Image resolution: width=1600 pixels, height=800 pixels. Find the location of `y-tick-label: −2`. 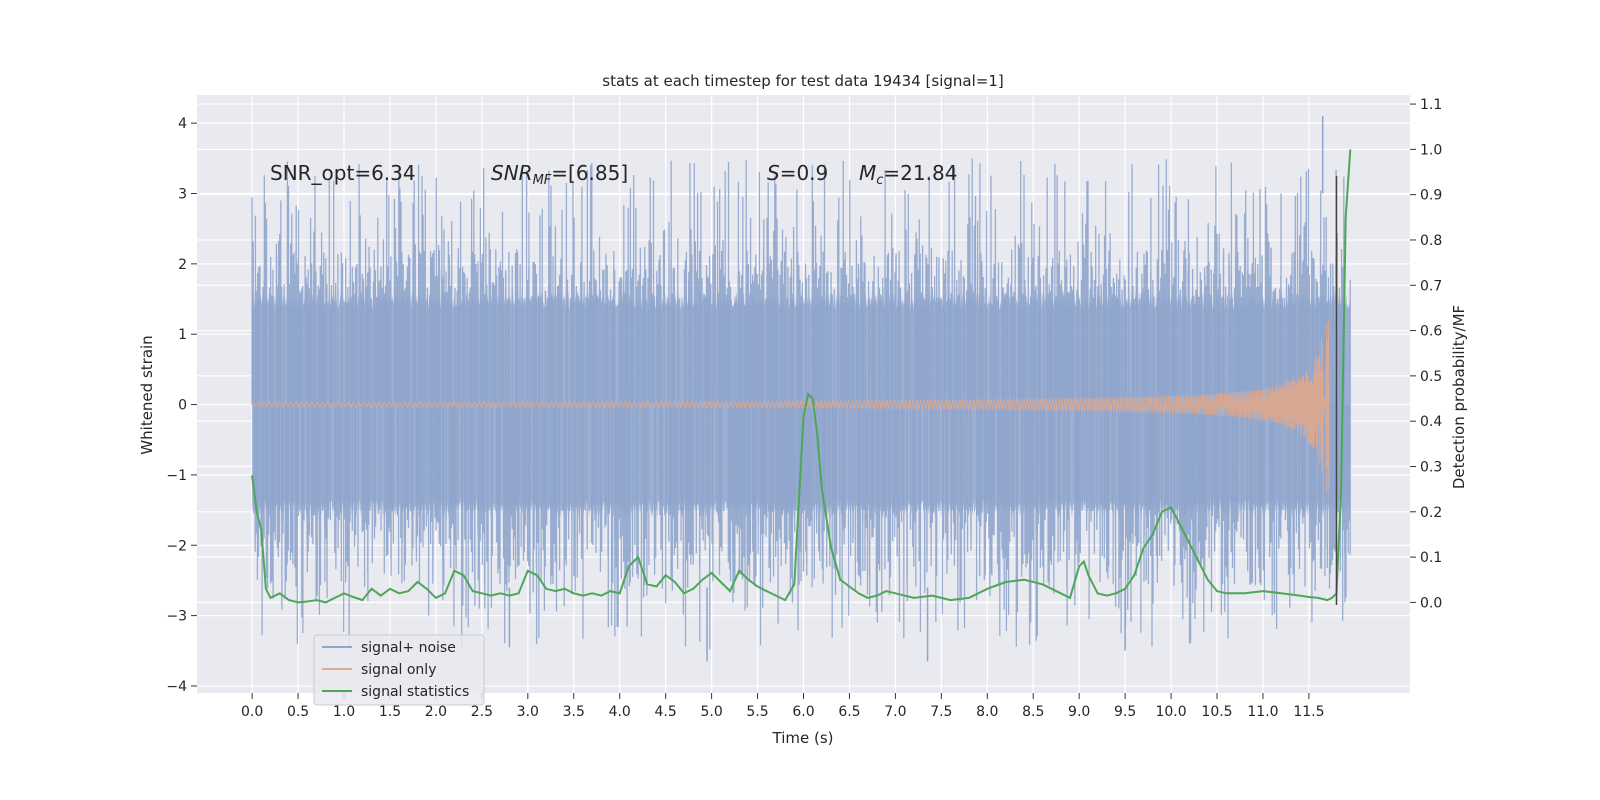

y-tick-label: −2 is located at coordinates (176, 546).